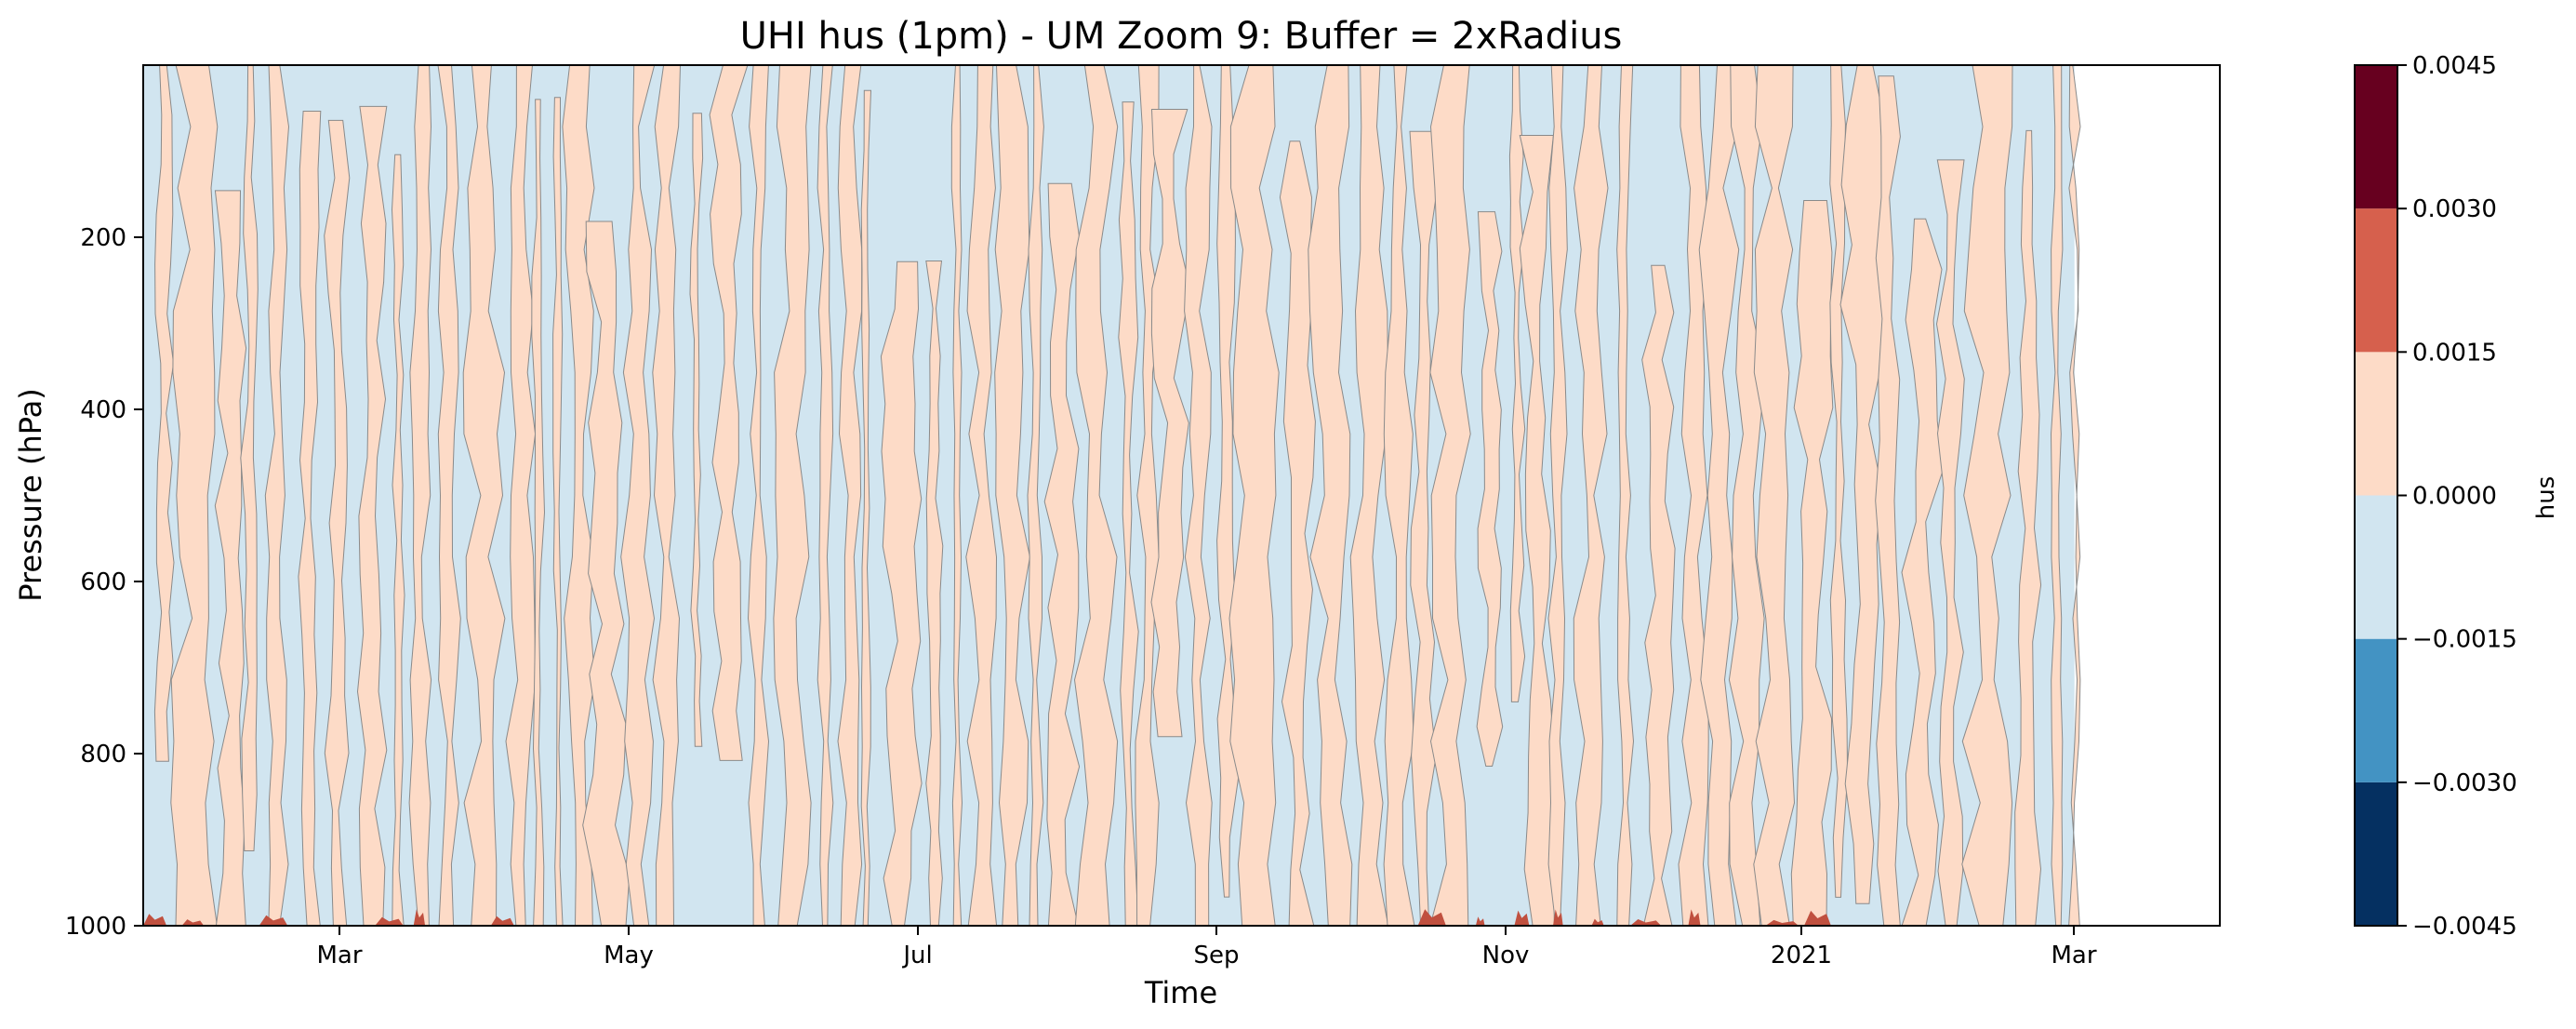 The height and width of the screenshot is (1029, 2576). What do you see at coordinates (103, 410) in the screenshot?
I see `y-tick-label: 400` at bounding box center [103, 410].